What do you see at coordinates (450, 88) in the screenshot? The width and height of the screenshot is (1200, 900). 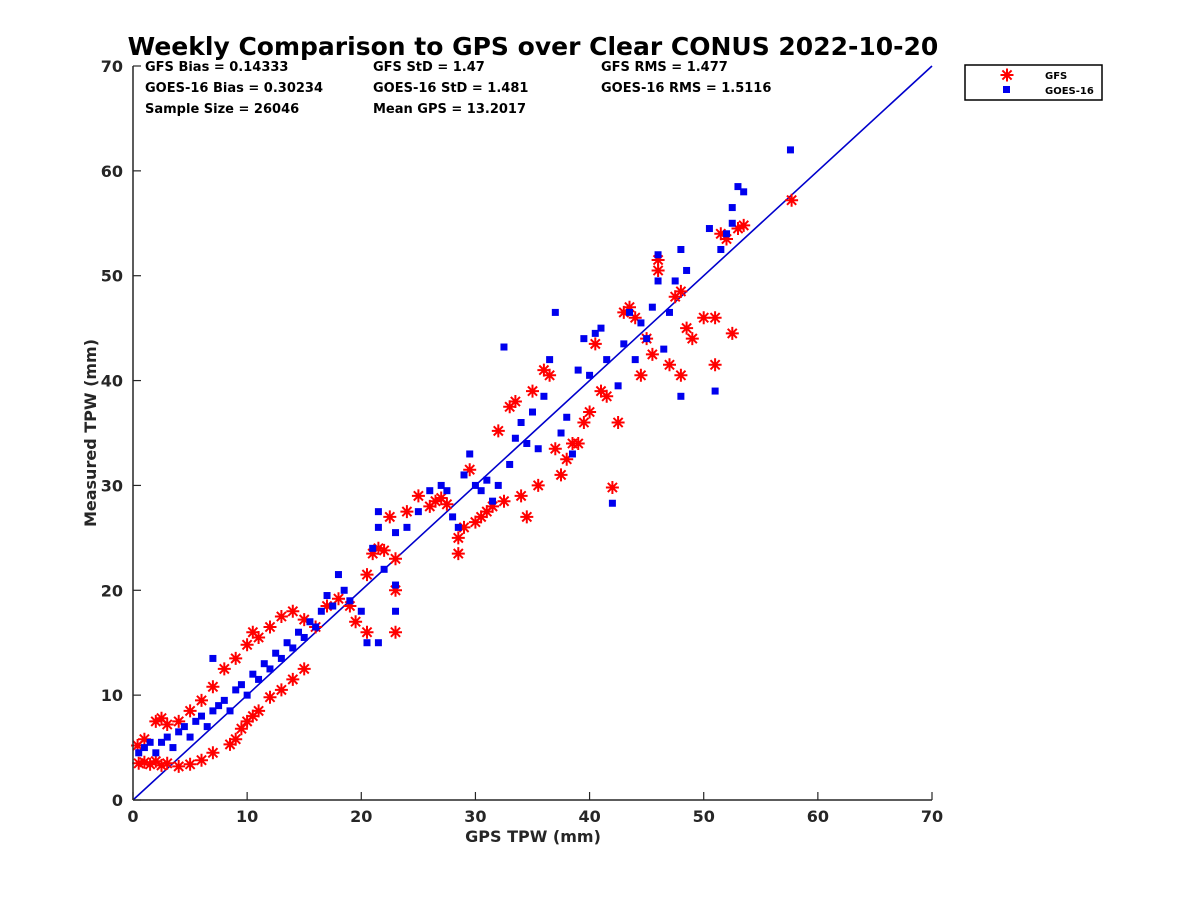 I see `stat-goes16-std: GOES-16 StD = 1.481` at bounding box center [450, 88].